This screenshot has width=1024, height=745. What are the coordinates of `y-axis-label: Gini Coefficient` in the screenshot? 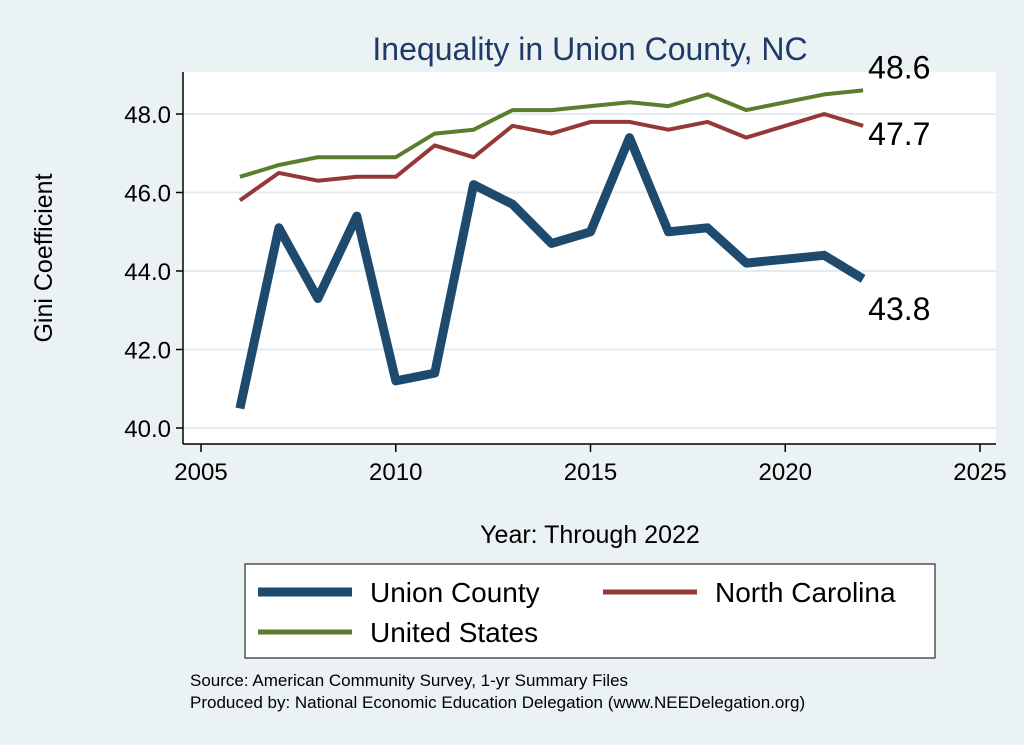 It's located at (44, 257).